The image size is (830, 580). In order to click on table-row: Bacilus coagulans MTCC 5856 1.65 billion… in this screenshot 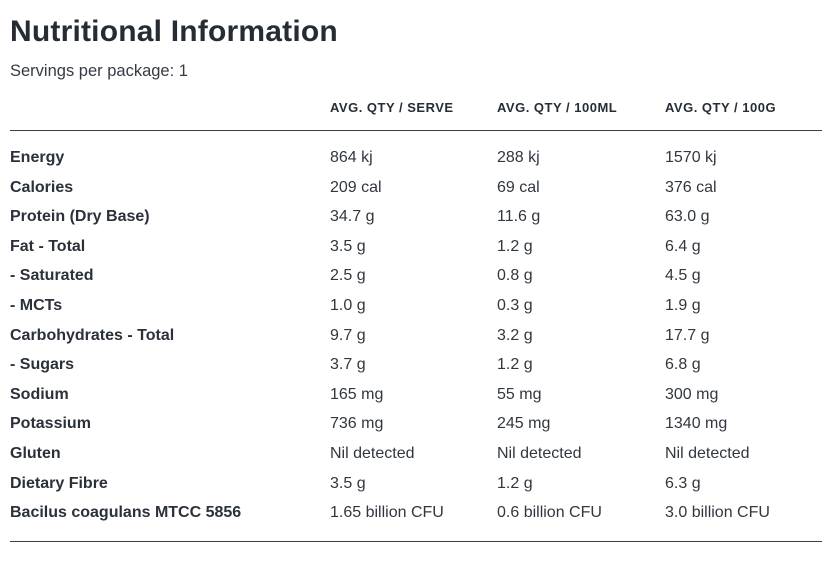, I will do `click(416, 519)`.